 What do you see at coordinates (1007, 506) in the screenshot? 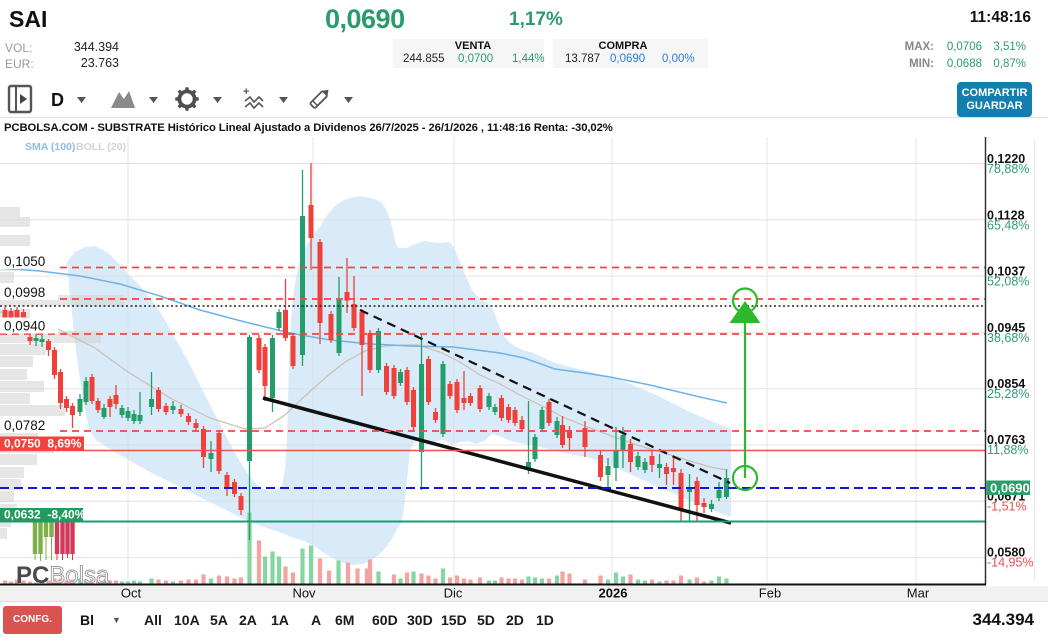
I see `svg-text: -1,51%` at bounding box center [1007, 506].